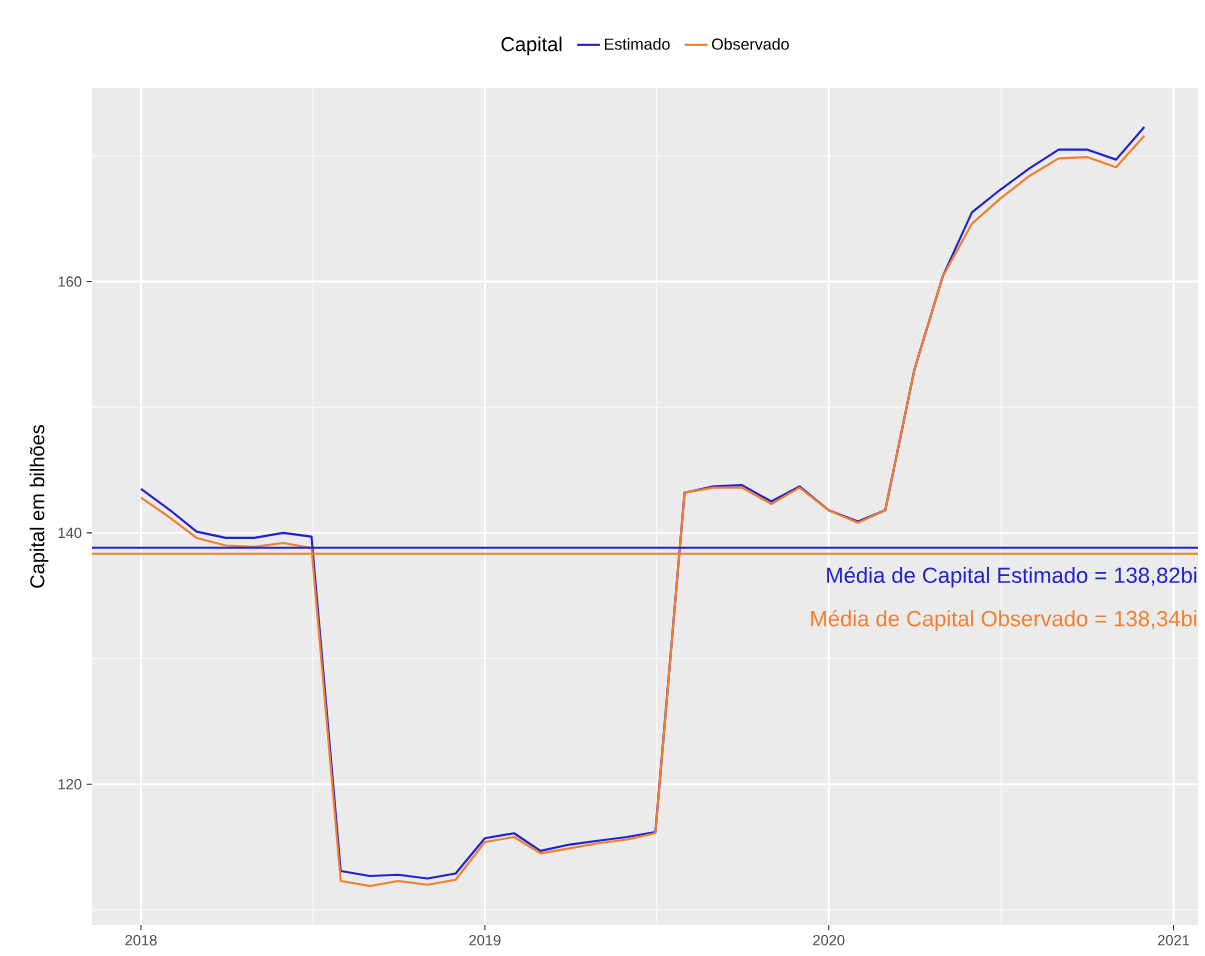 The width and height of the screenshot is (1205, 956). I want to click on x-tick-label: 2018, so click(141, 940).